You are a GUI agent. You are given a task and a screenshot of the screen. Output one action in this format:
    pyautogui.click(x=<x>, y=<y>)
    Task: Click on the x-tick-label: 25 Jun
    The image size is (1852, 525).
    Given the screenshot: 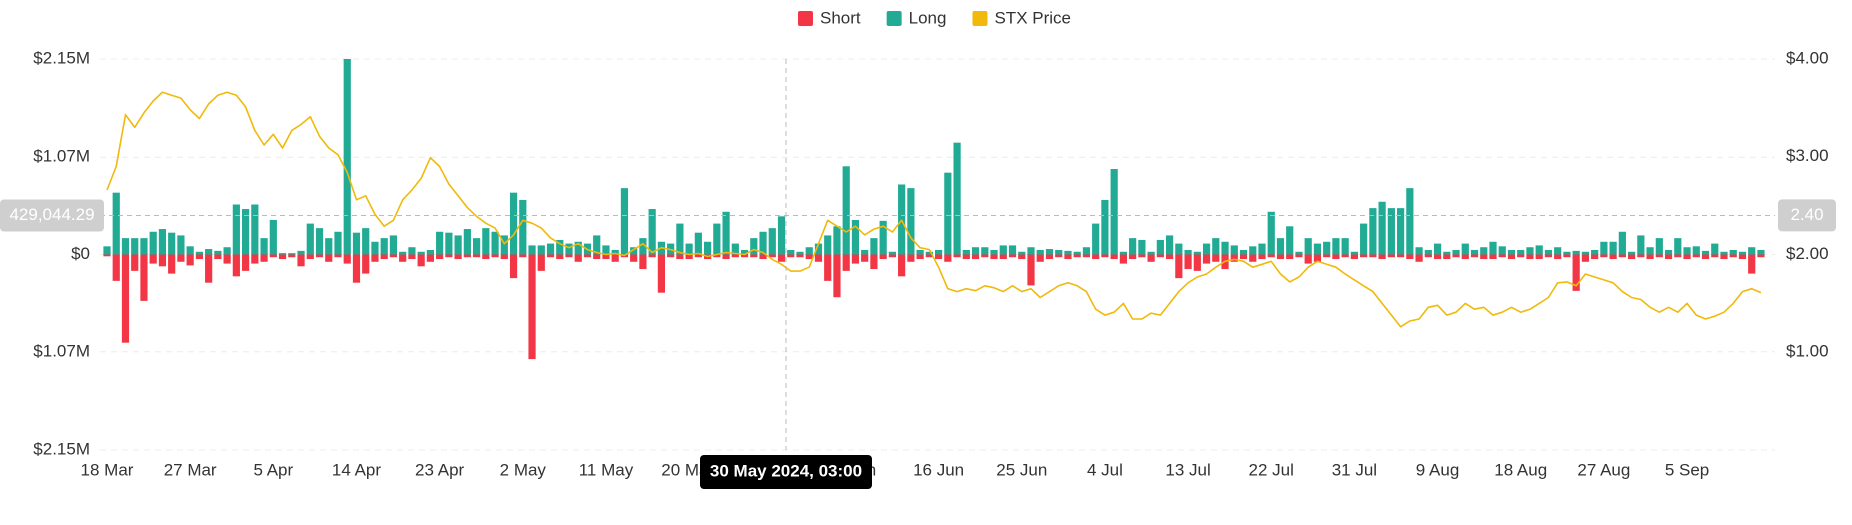 What is the action you would take?
    pyautogui.click(x=1021, y=469)
    